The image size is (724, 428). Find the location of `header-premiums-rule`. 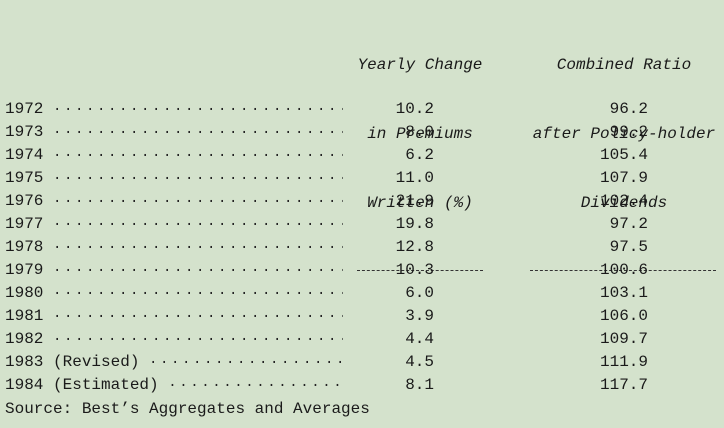

header-premiums-rule is located at coordinates (420, 270).